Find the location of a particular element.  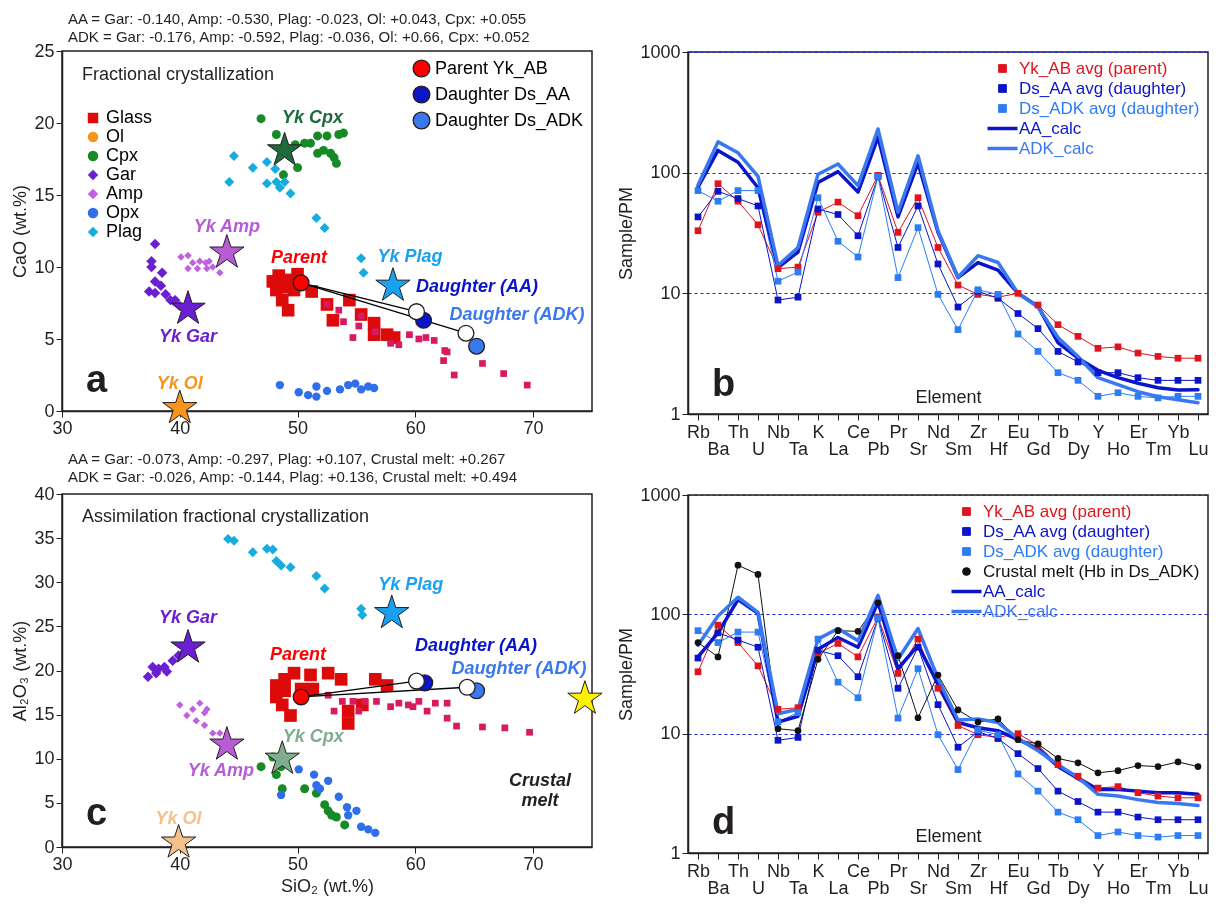

legend-label: Plag is located at coordinates (124, 231).